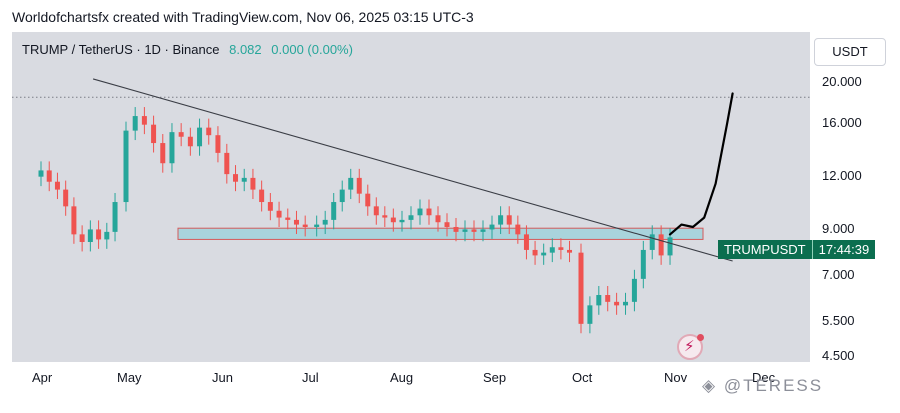 The image size is (900, 413). Describe the element at coordinates (838, 228) in the screenshot. I see `y-tick-label: 9.000` at that location.